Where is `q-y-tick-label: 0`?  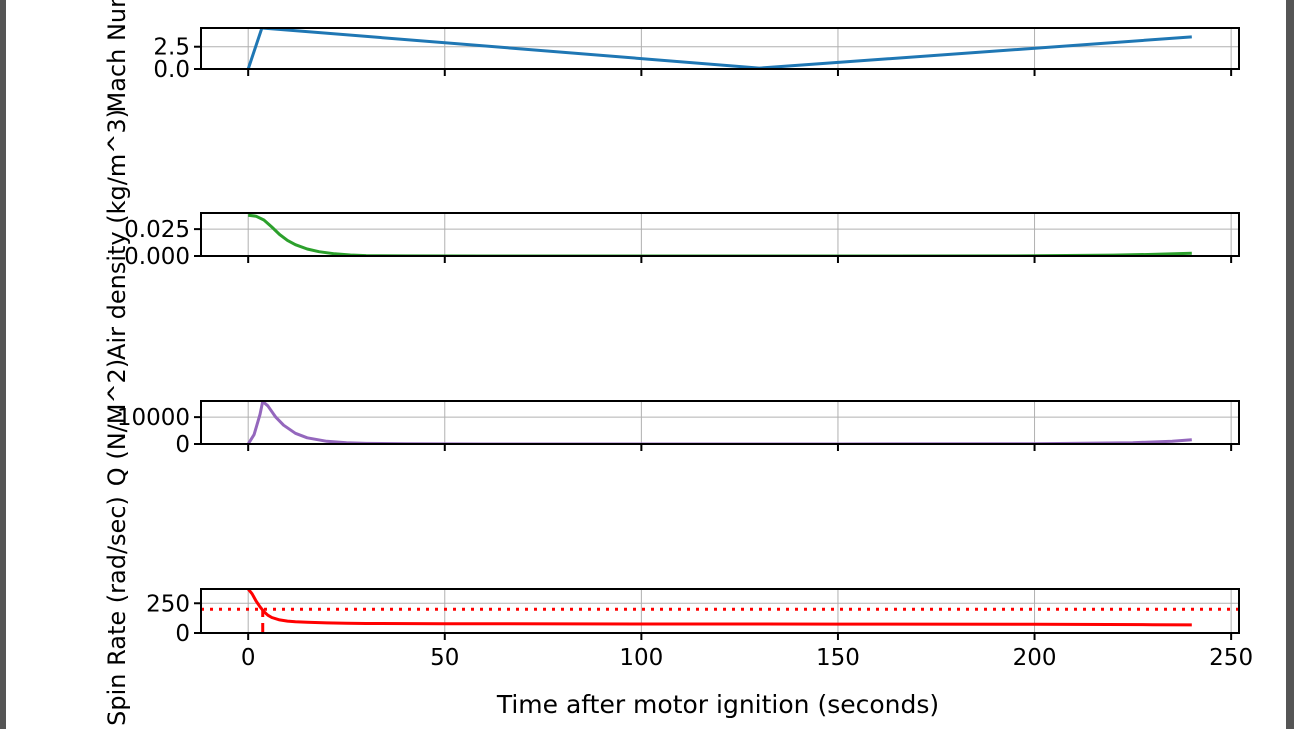
q-y-tick-label: 0 is located at coordinates (182, 445).